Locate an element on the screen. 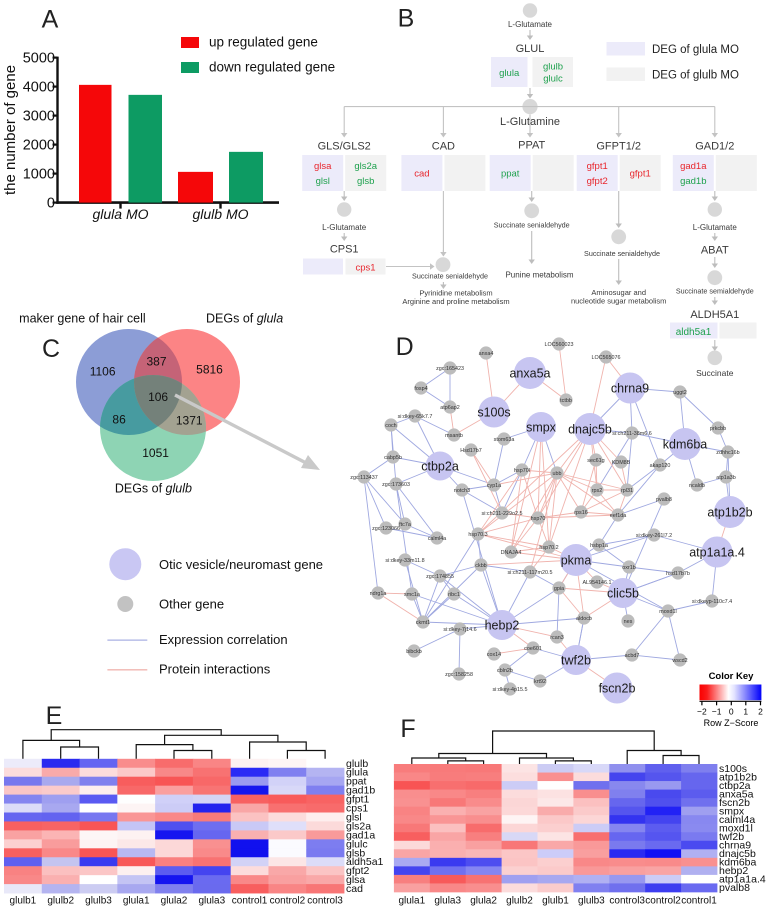 This screenshot has height=922, width=770. svg-text: glsb is located at coordinates (365, 181).